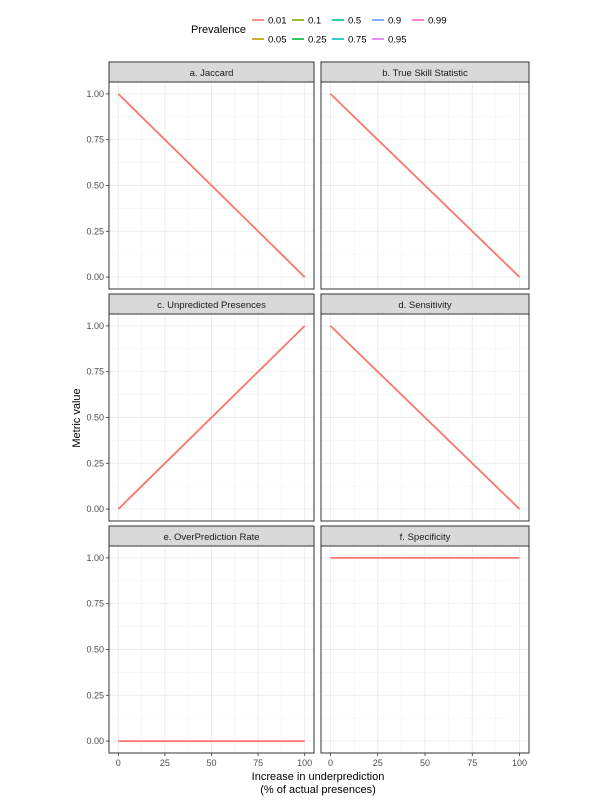  What do you see at coordinates (277, 40) in the screenshot?
I see `legend-label: 0.05` at bounding box center [277, 40].